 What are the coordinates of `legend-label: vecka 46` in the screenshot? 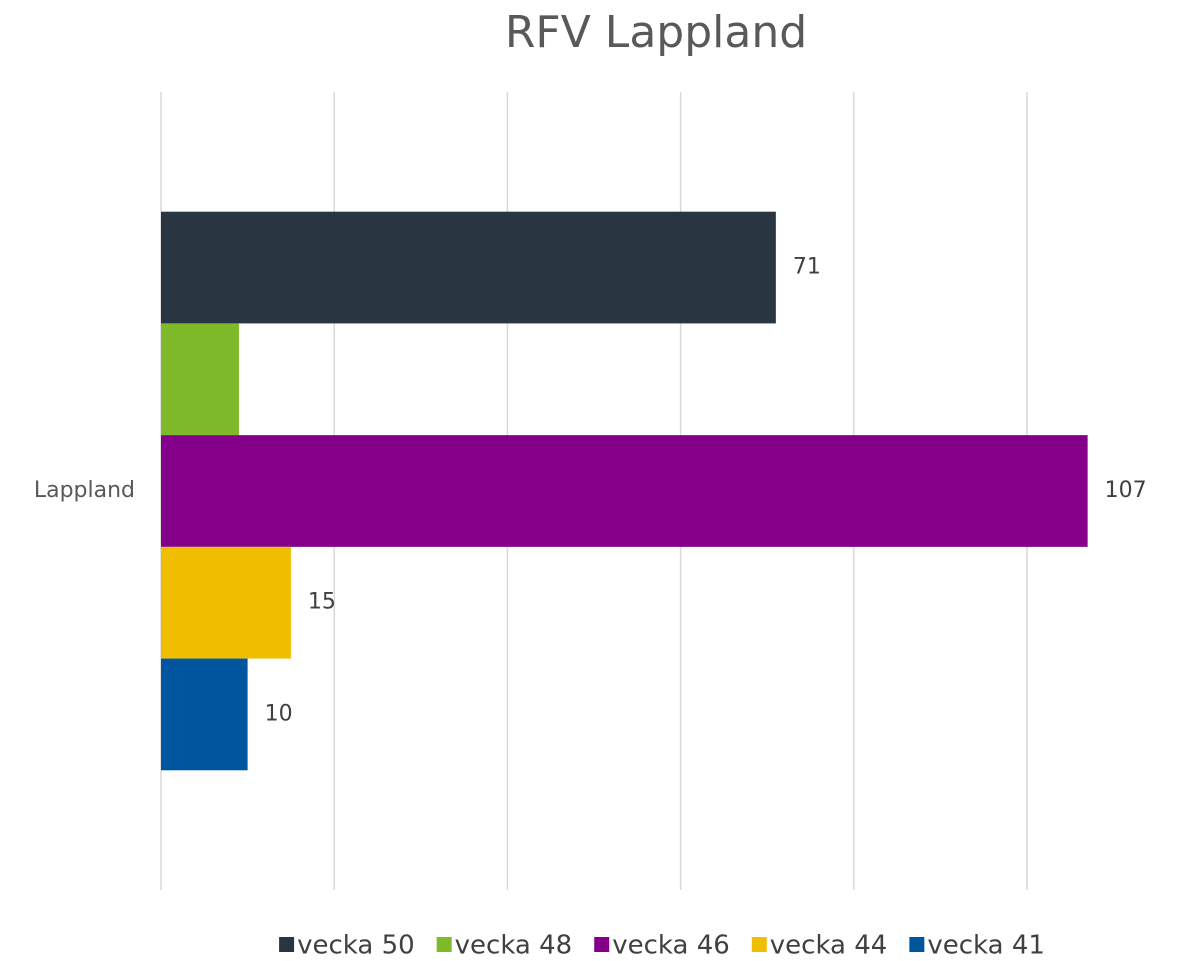 It's located at (671, 946).